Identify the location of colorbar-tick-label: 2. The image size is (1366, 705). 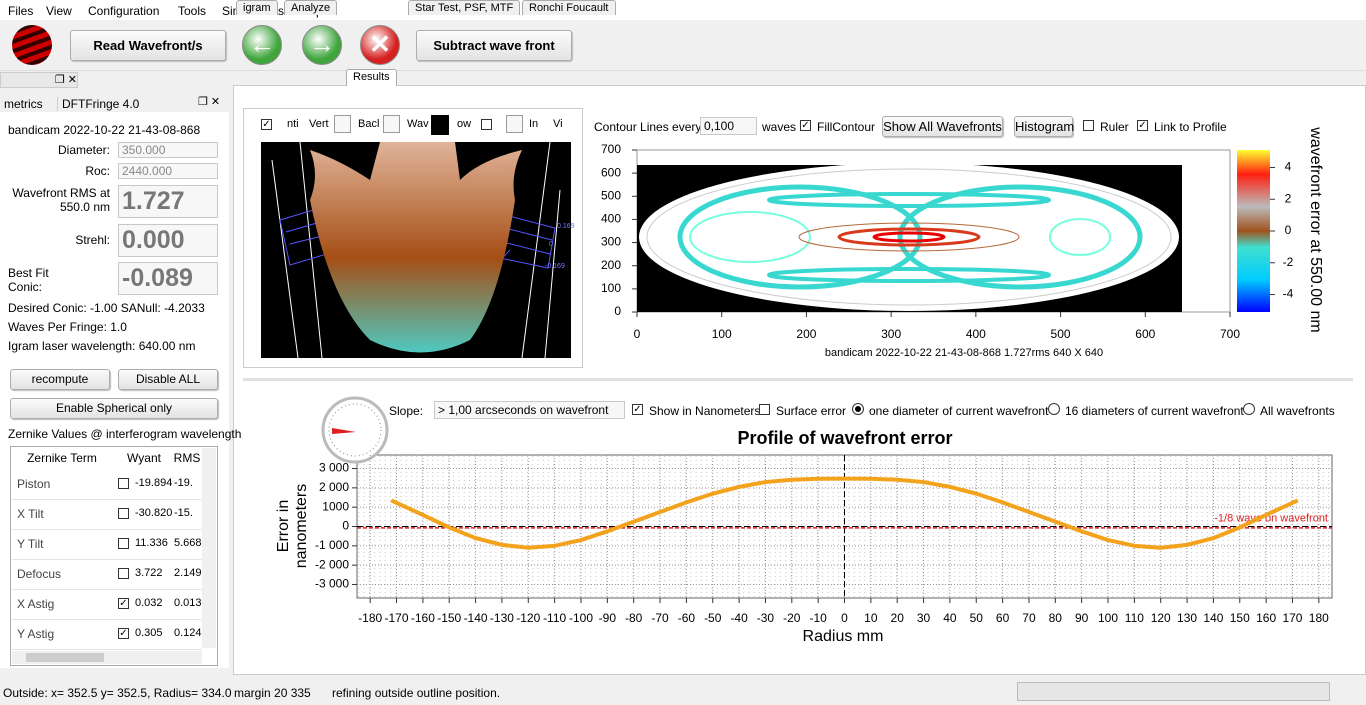
(1288, 198).